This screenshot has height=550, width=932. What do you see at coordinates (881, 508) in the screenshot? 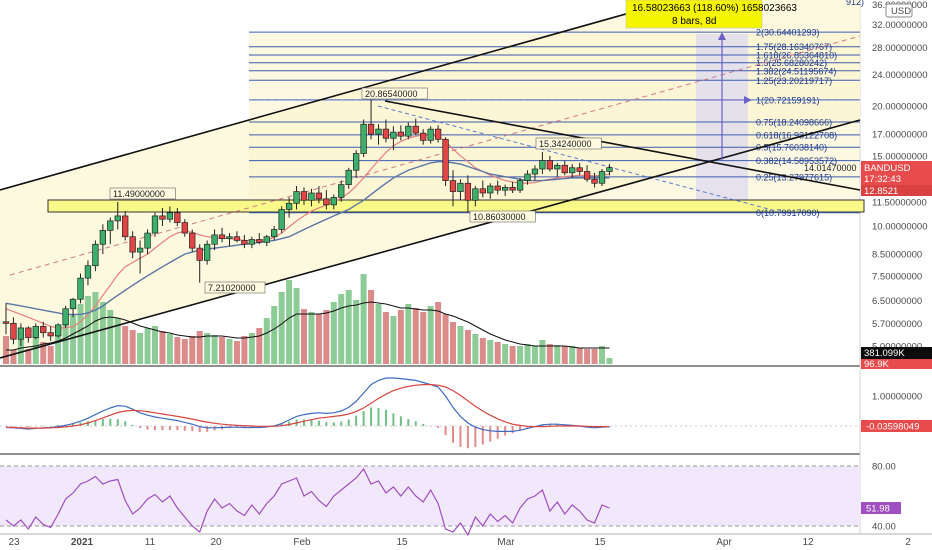
I see `rsi-value-tag` at bounding box center [881, 508].